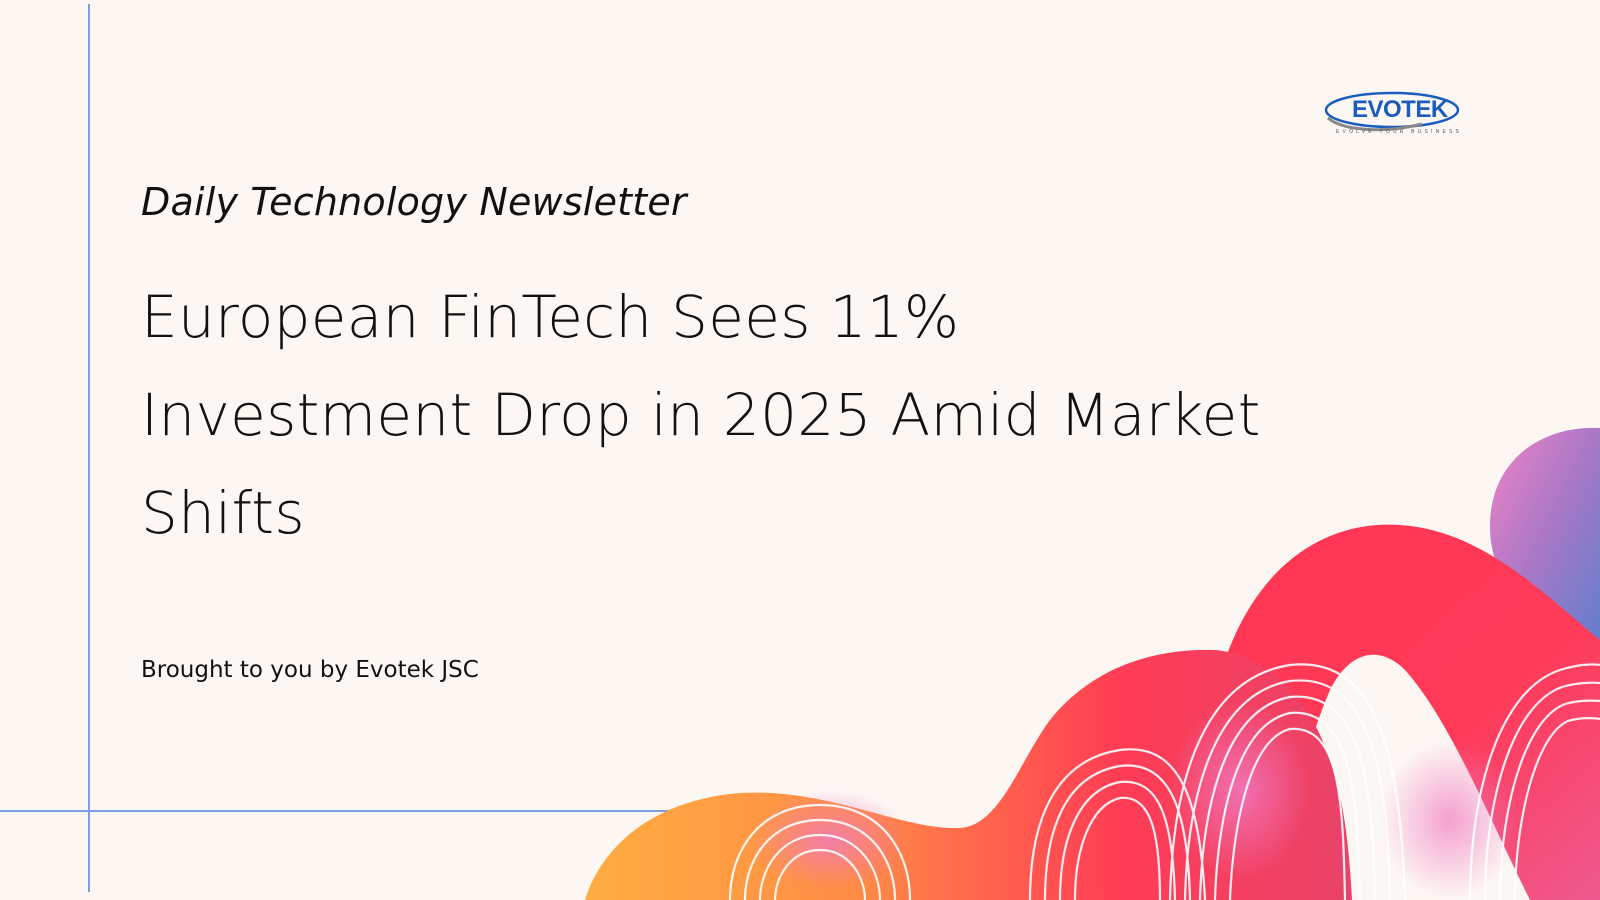  What do you see at coordinates (223, 513) in the screenshot?
I see `headline-line-3: Shifts` at bounding box center [223, 513].